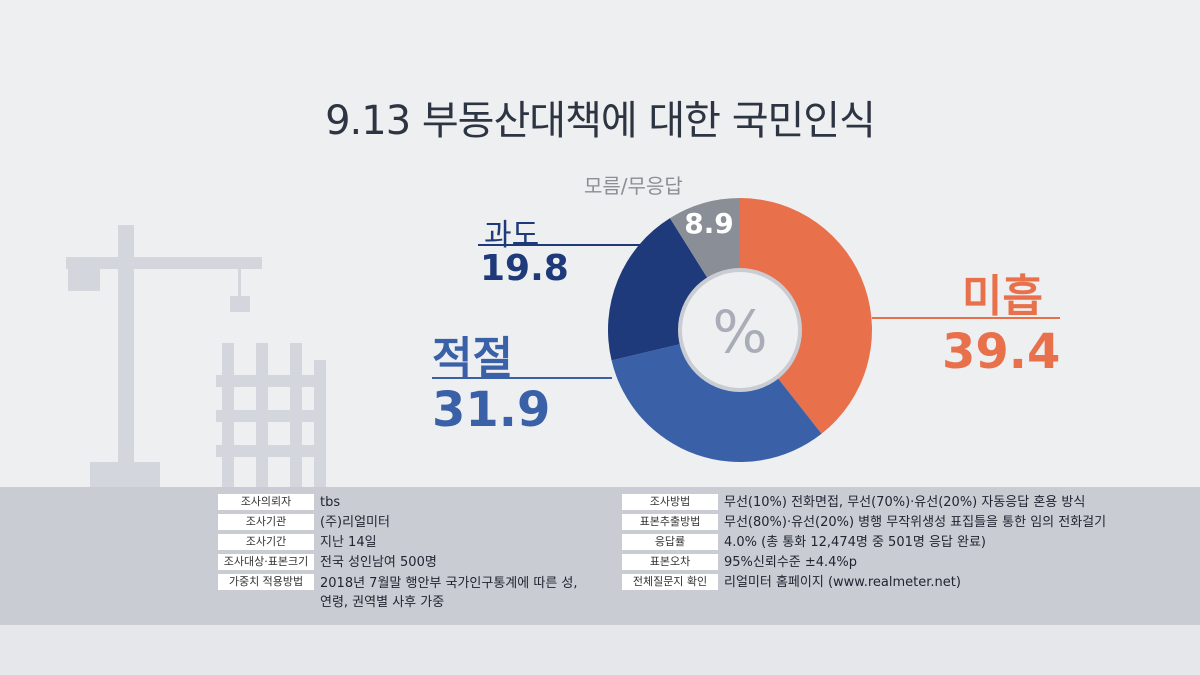  Describe the element at coordinates (378, 562) in the screenshot. I see `info-value: 전국 성인남여 500명` at that location.